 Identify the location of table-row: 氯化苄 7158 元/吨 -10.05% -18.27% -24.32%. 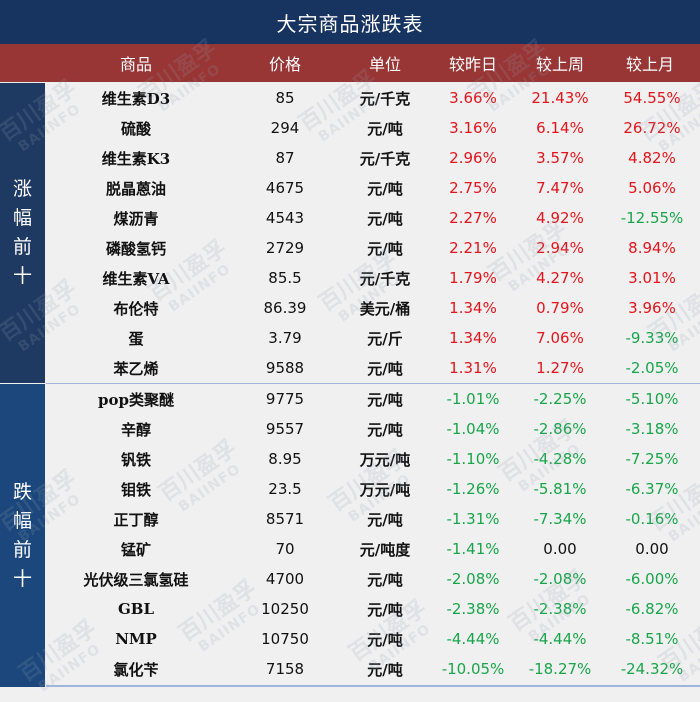
(373, 669).